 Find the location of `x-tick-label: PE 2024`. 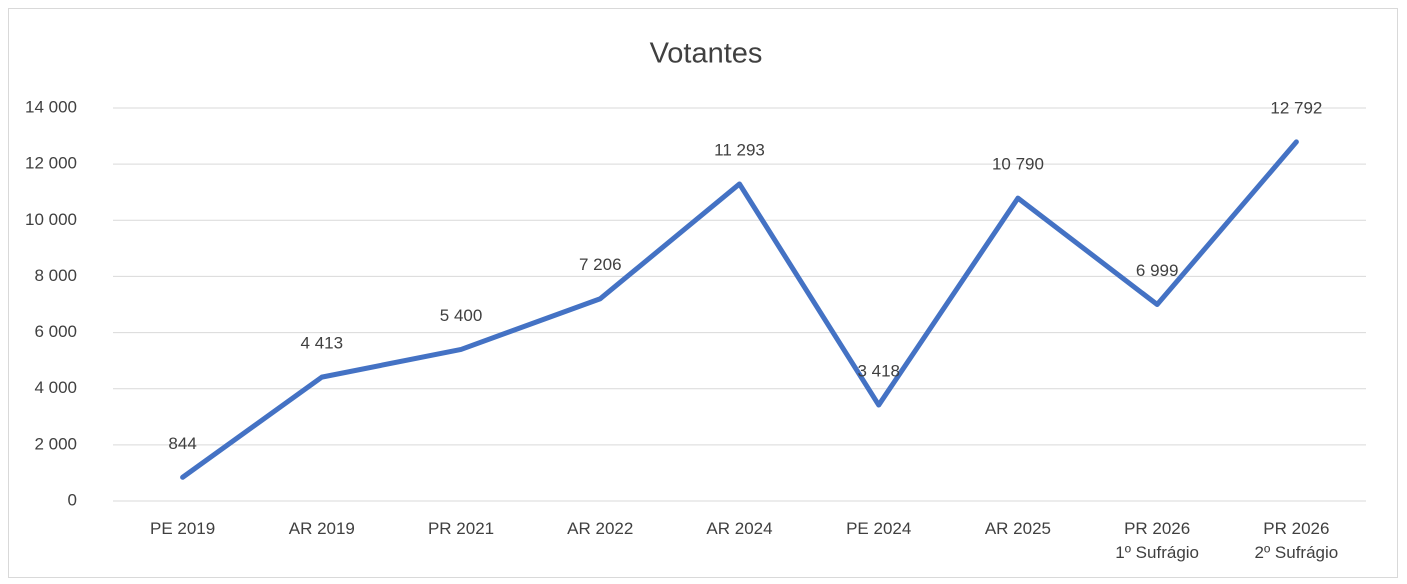

x-tick-label: PE 2024 is located at coordinates (879, 528).